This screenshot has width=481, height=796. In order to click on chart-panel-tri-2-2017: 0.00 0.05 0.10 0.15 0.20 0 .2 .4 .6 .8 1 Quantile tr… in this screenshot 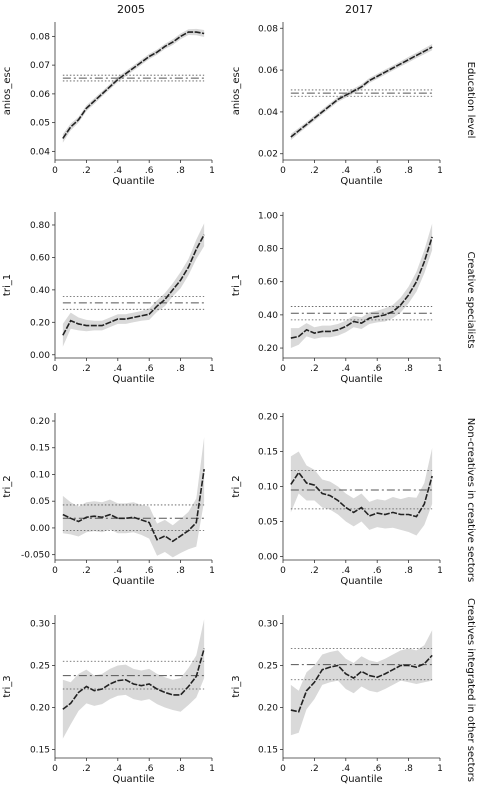, I will do `click(337, 500)`.